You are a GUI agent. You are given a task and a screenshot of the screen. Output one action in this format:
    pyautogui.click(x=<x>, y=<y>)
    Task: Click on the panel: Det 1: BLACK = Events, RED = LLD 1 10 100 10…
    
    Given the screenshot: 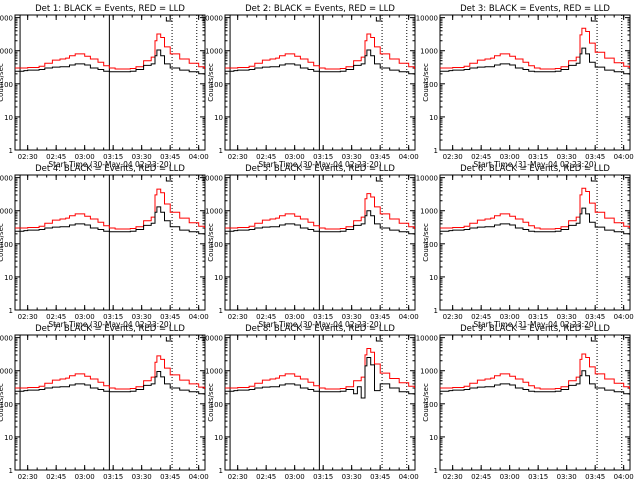 What is the action you would take?
    pyautogui.click(x=104, y=86)
    